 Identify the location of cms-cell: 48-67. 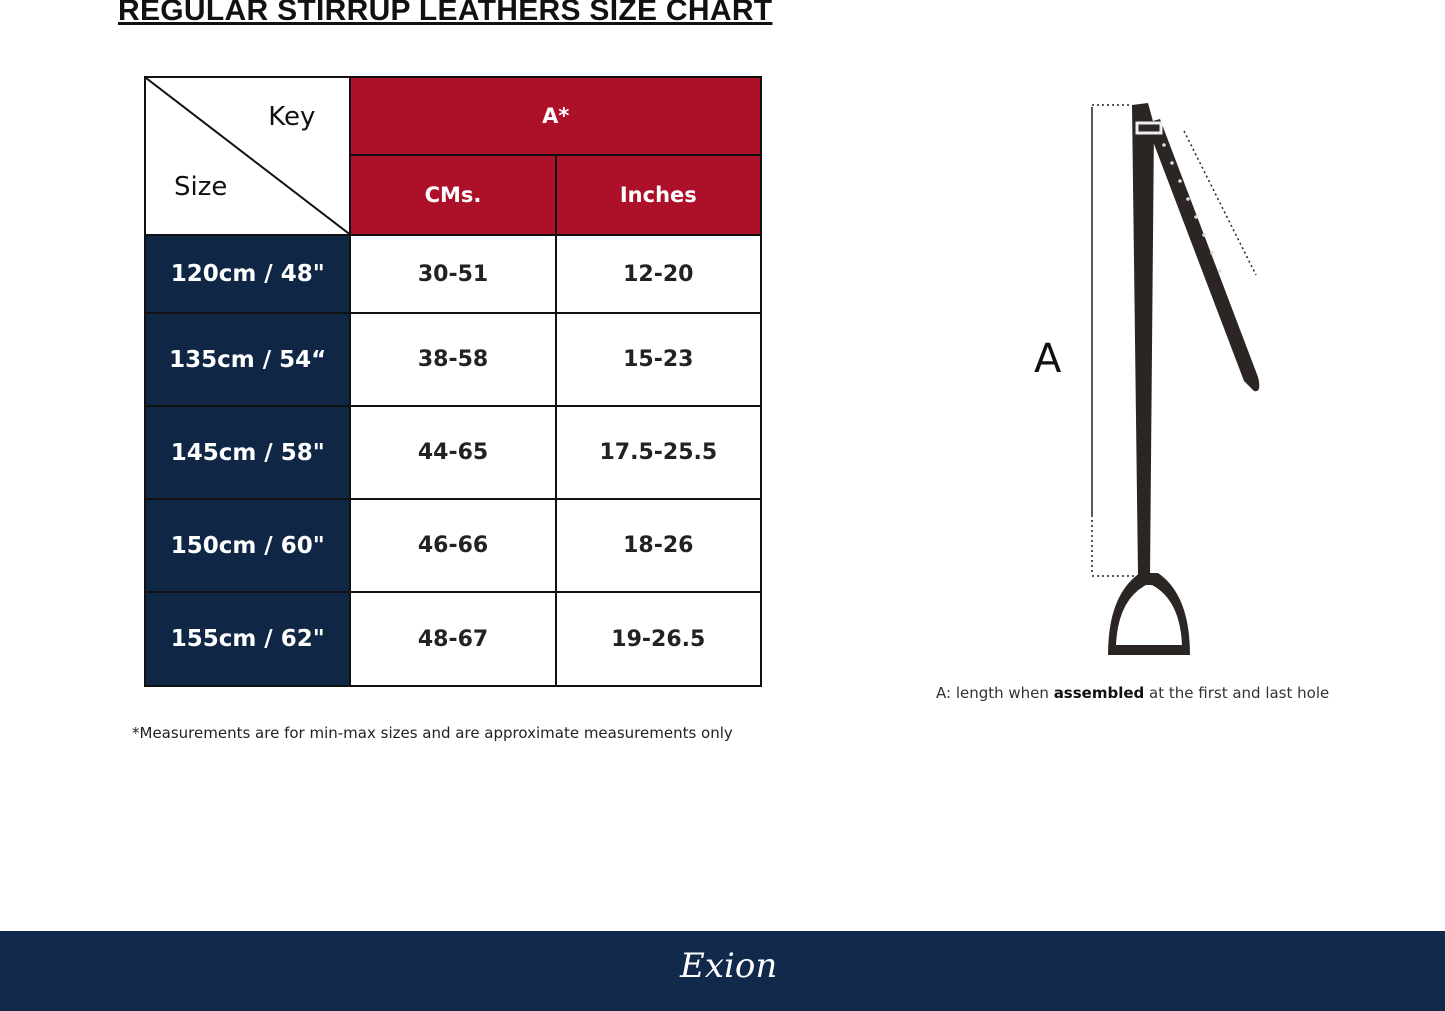
(453, 639).